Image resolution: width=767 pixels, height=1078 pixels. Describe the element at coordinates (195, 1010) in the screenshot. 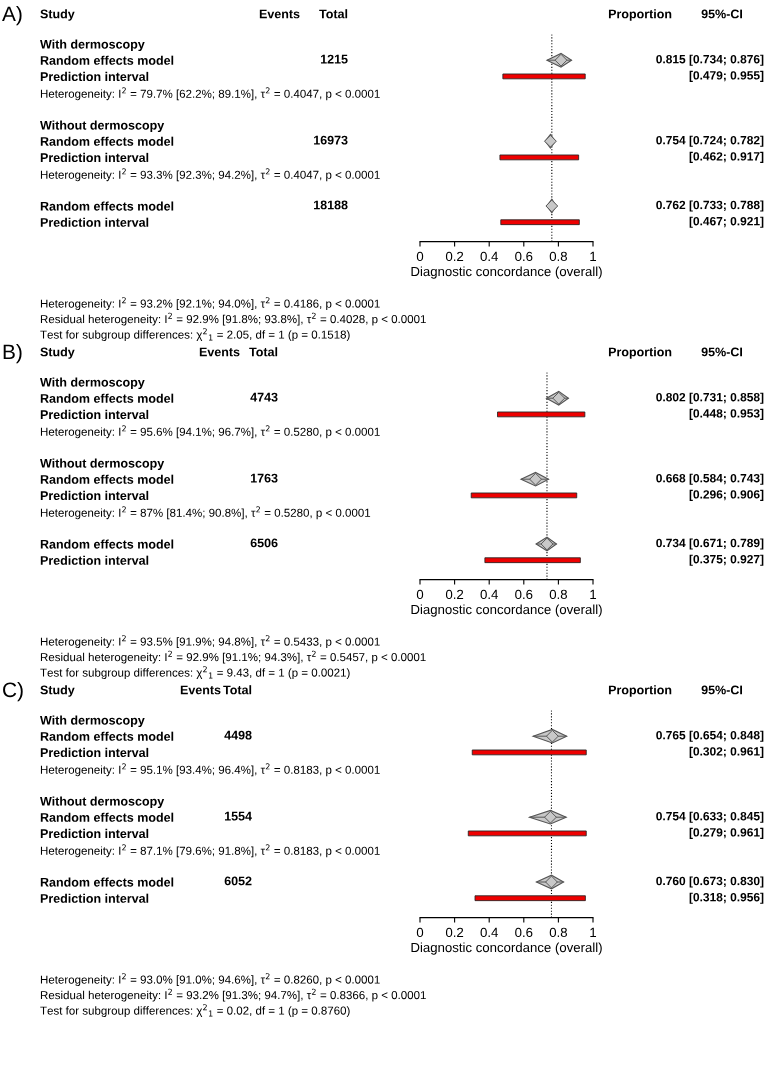

I see `text: Test for subgroup differences: χ$^{2}$$_{1}$ = 0.02, df = 1 (p = 0.8760)` at that location.